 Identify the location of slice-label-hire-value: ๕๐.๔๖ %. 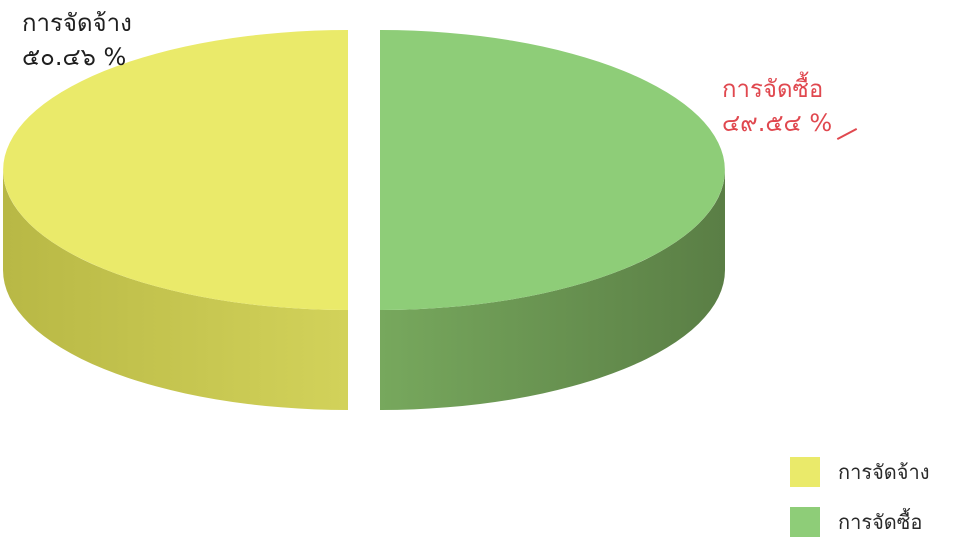
(74, 57).